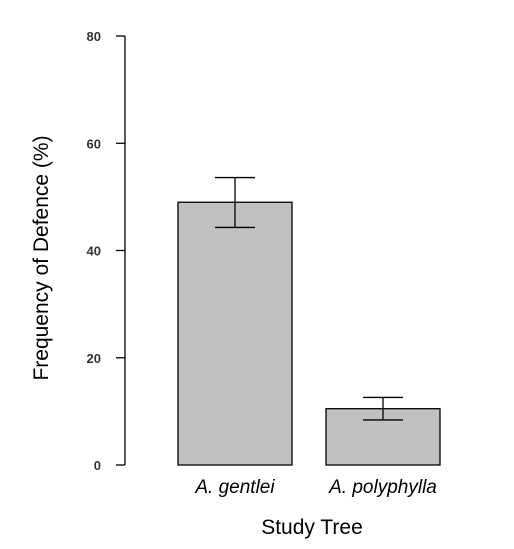 This screenshot has width=514, height=549. Describe the element at coordinates (41, 257) in the screenshot. I see `y-axis-label: Frequency of Defence (%)` at that location.